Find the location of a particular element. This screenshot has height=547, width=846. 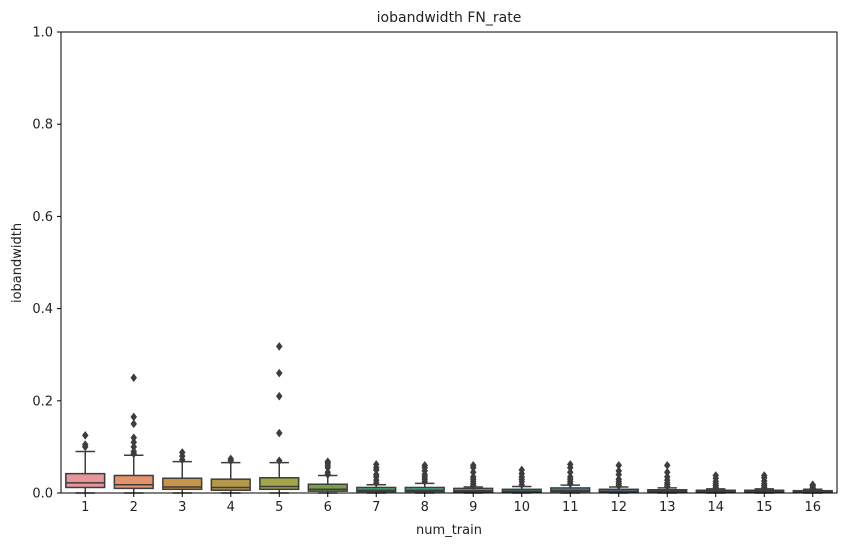

x-tick-label: 5 is located at coordinates (279, 507).